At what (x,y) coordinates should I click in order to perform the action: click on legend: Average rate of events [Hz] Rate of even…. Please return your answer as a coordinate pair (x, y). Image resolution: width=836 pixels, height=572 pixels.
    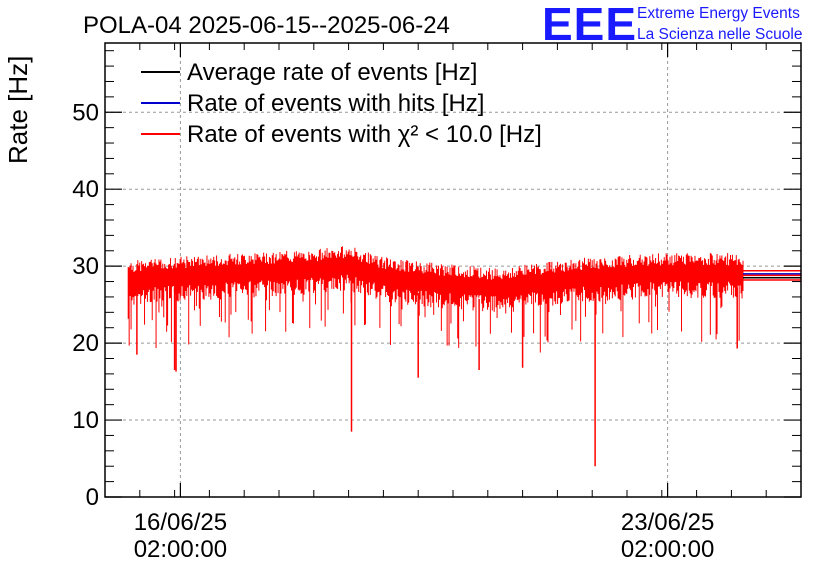
    Looking at the image, I should click on (341, 103).